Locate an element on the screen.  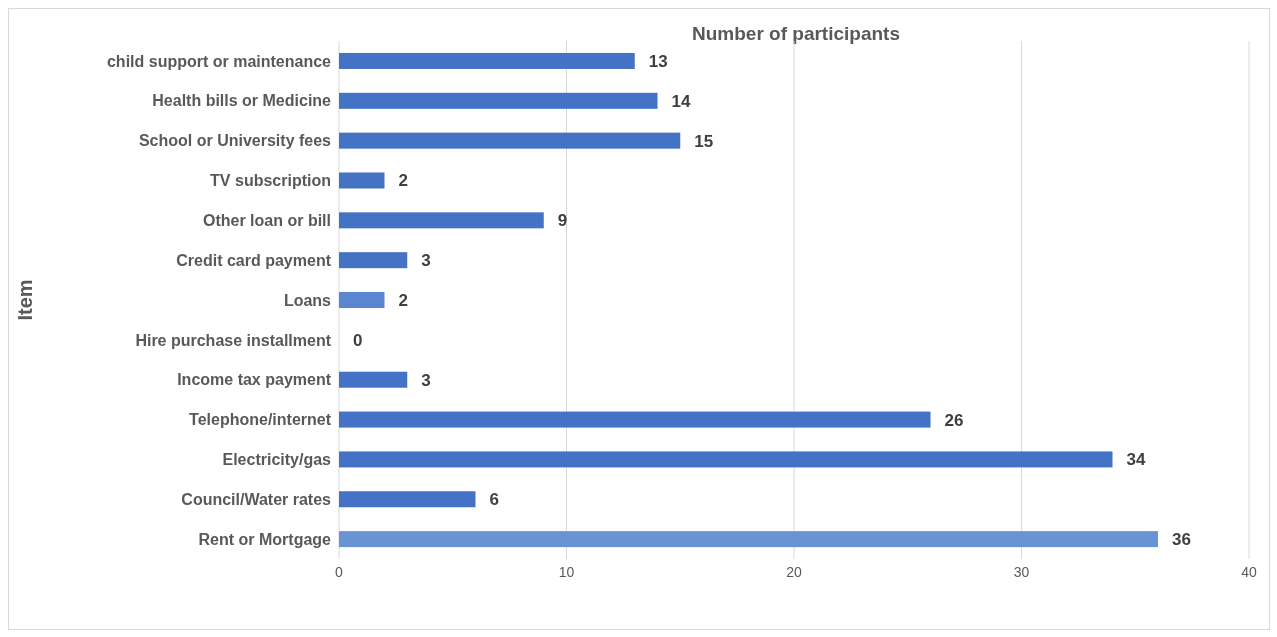
data-label: 9 is located at coordinates (562, 221).